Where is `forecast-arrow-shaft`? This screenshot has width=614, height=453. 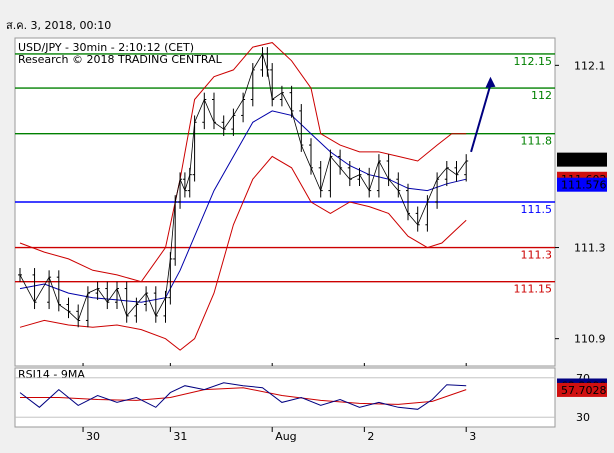
forecast-arrow-shaft is located at coordinates (481, 118).